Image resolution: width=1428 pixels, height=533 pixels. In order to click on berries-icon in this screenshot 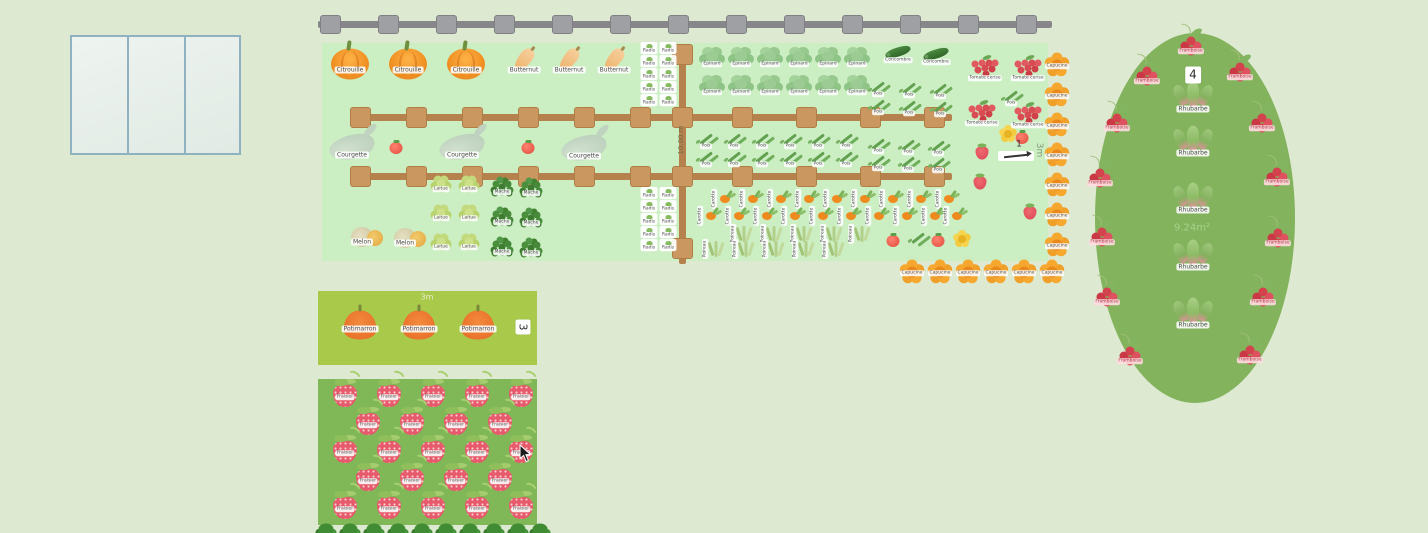, I will do `click(985, 68)`.